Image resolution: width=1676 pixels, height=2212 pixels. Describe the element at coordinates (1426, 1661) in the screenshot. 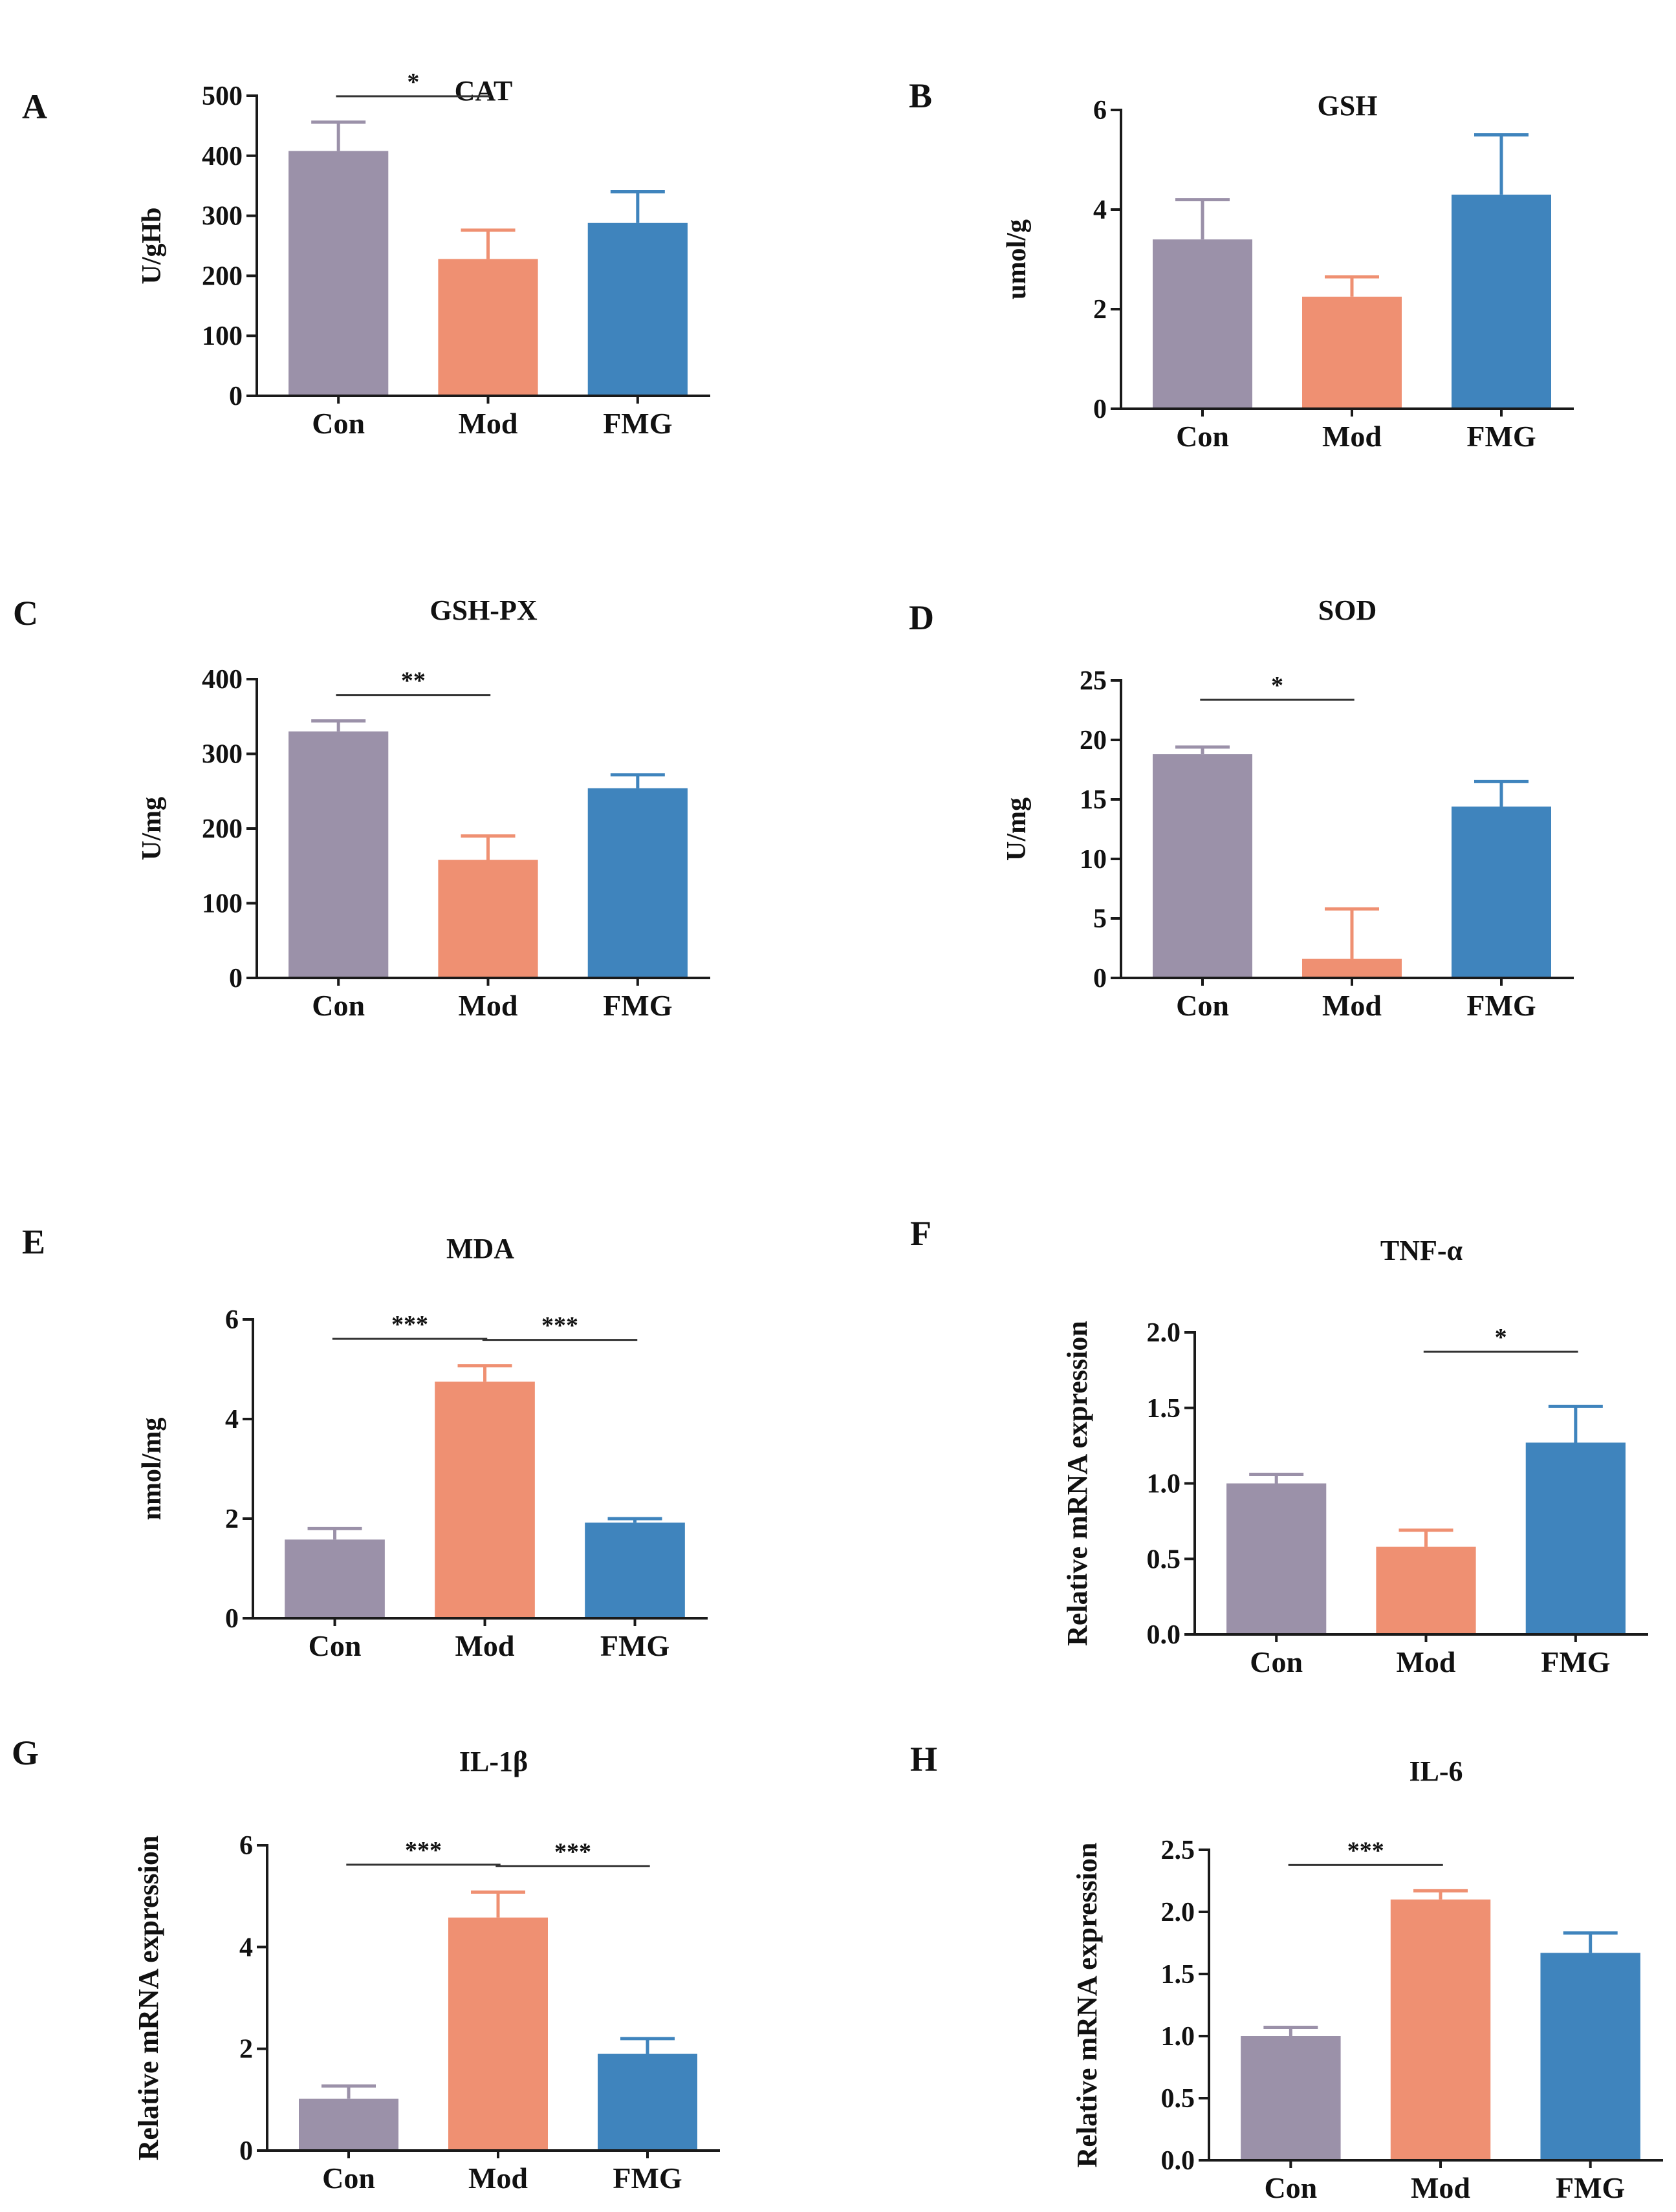

I see `x-tick-label-f-mod: Mod` at that location.